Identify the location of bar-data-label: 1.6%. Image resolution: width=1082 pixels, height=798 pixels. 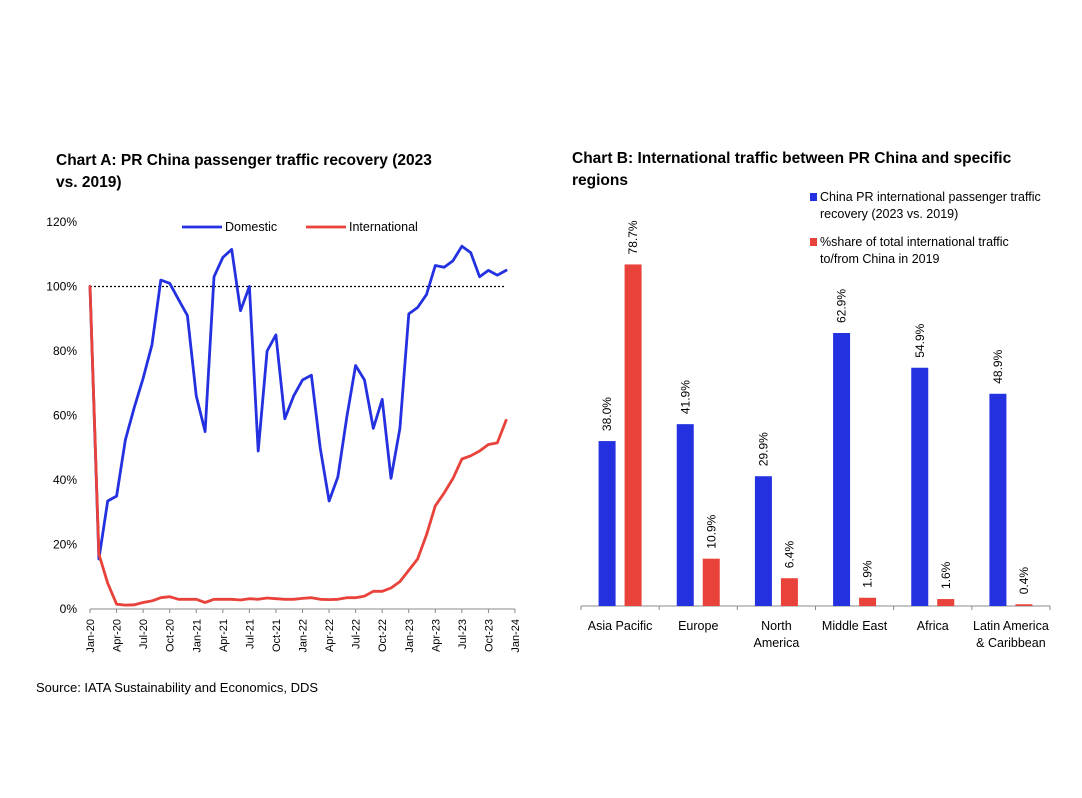
(946, 575).